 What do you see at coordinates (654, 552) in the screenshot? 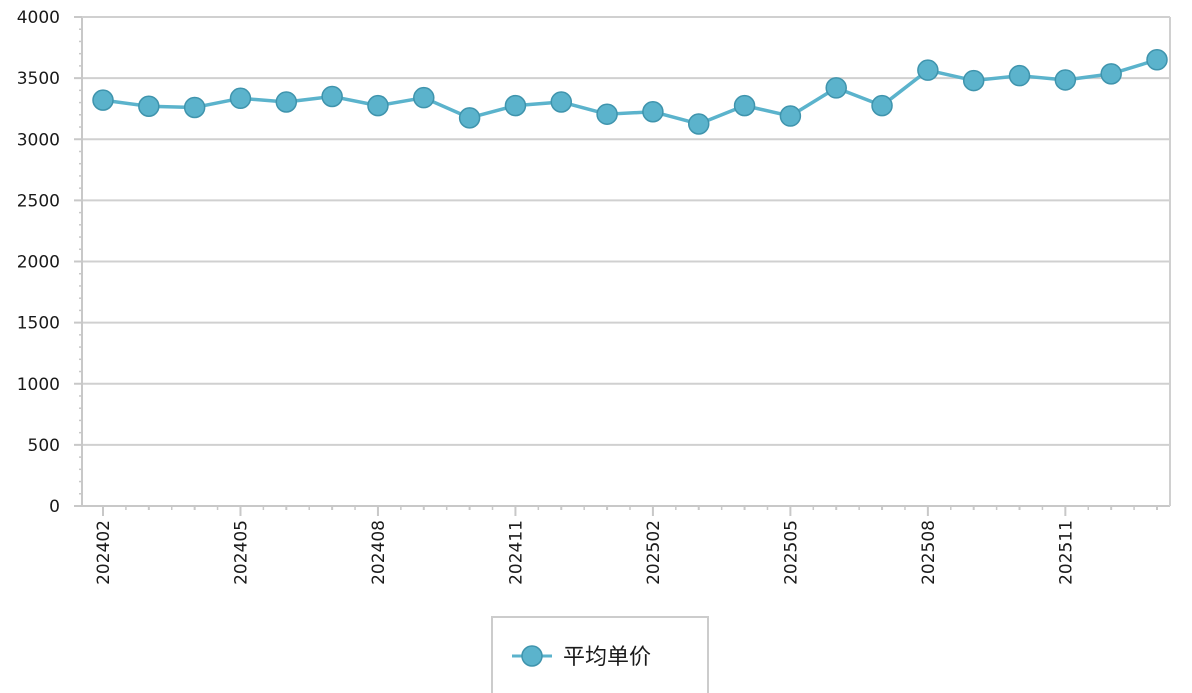
I see `x-tick-label: 202502` at bounding box center [654, 552].